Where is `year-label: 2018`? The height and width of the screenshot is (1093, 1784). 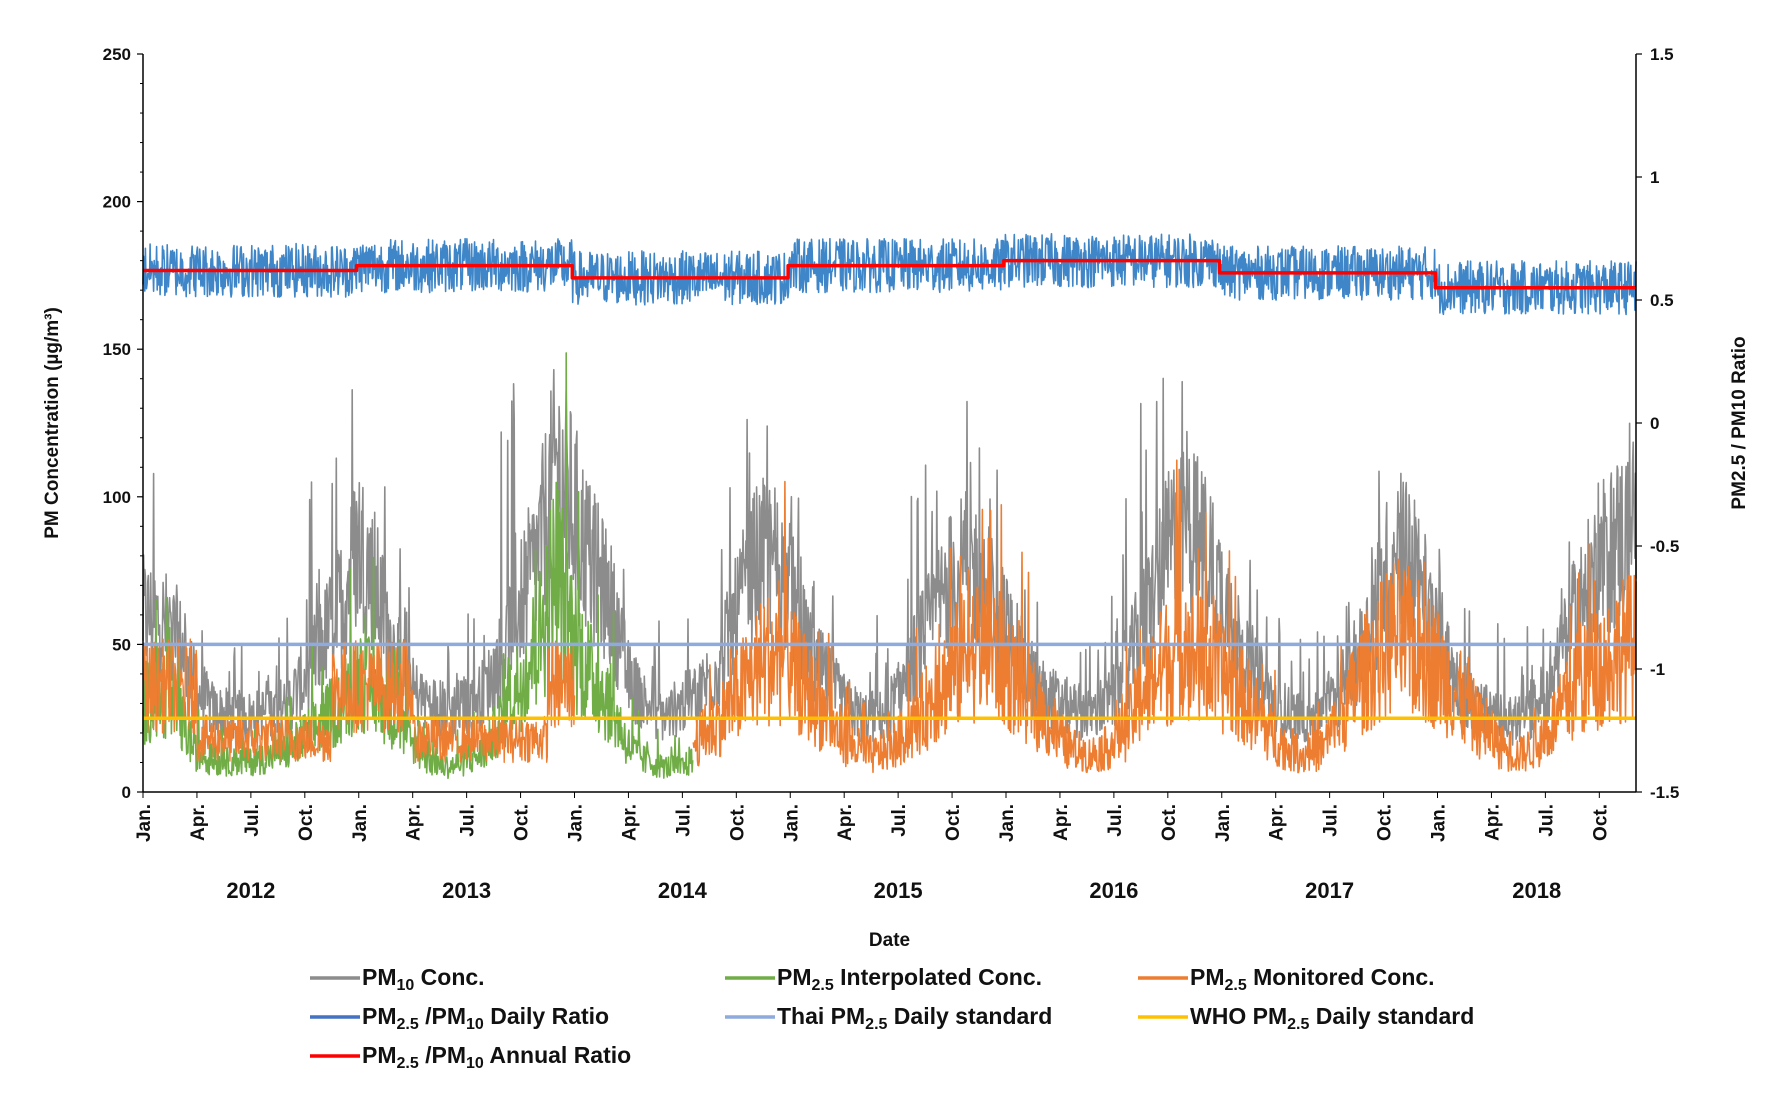 year-label: 2018 is located at coordinates (1536, 890).